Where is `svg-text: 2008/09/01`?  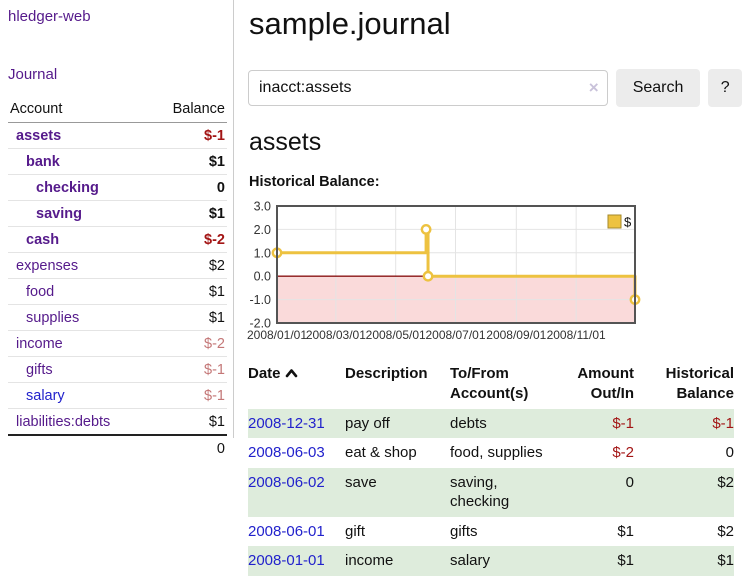 svg-text: 2008/09/01 is located at coordinates (516, 335).